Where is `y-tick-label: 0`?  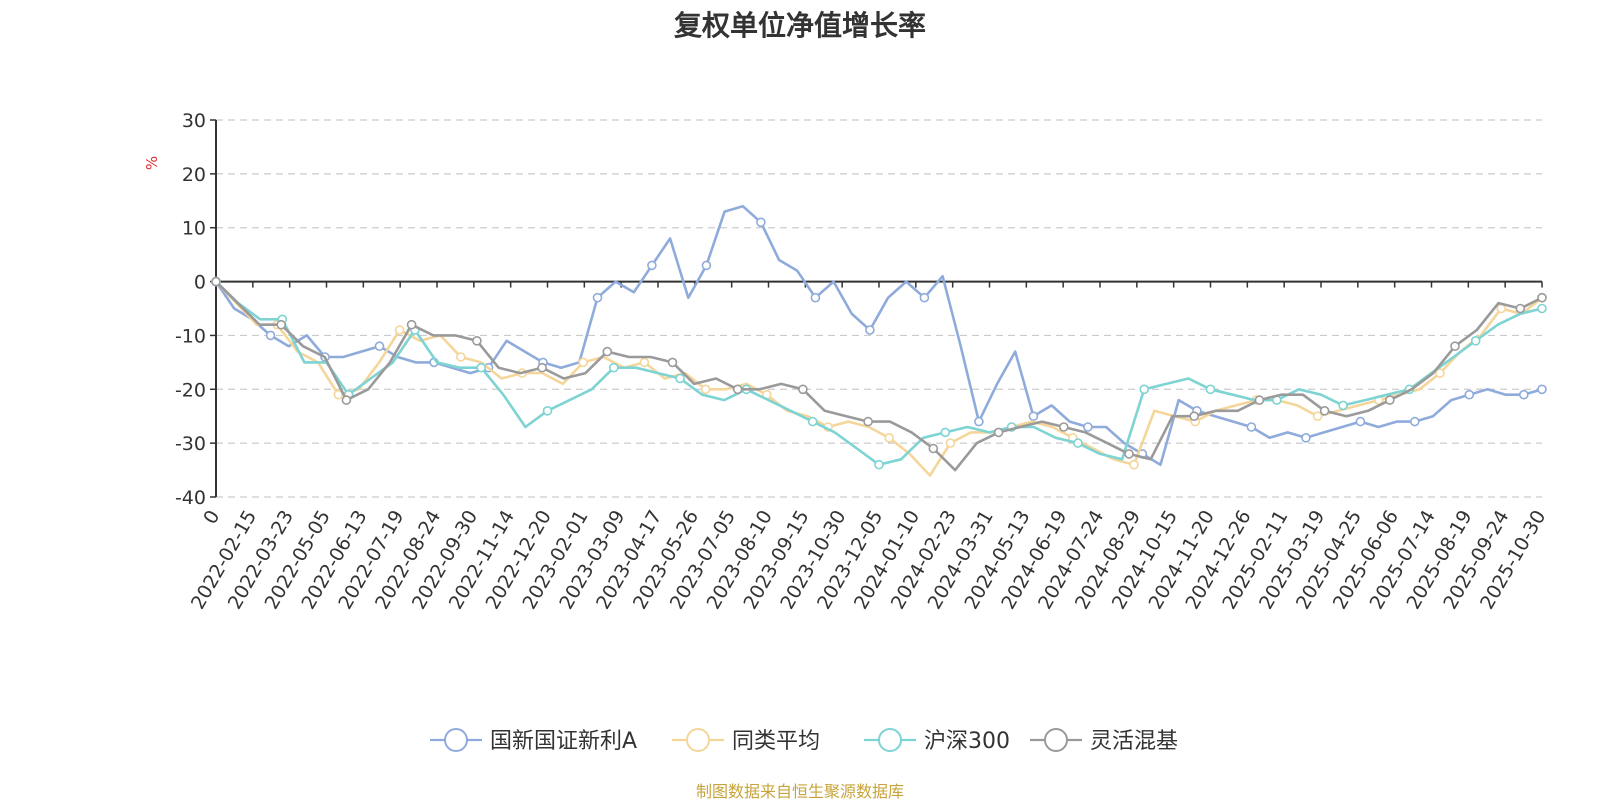 y-tick-label: 0 is located at coordinates (200, 283).